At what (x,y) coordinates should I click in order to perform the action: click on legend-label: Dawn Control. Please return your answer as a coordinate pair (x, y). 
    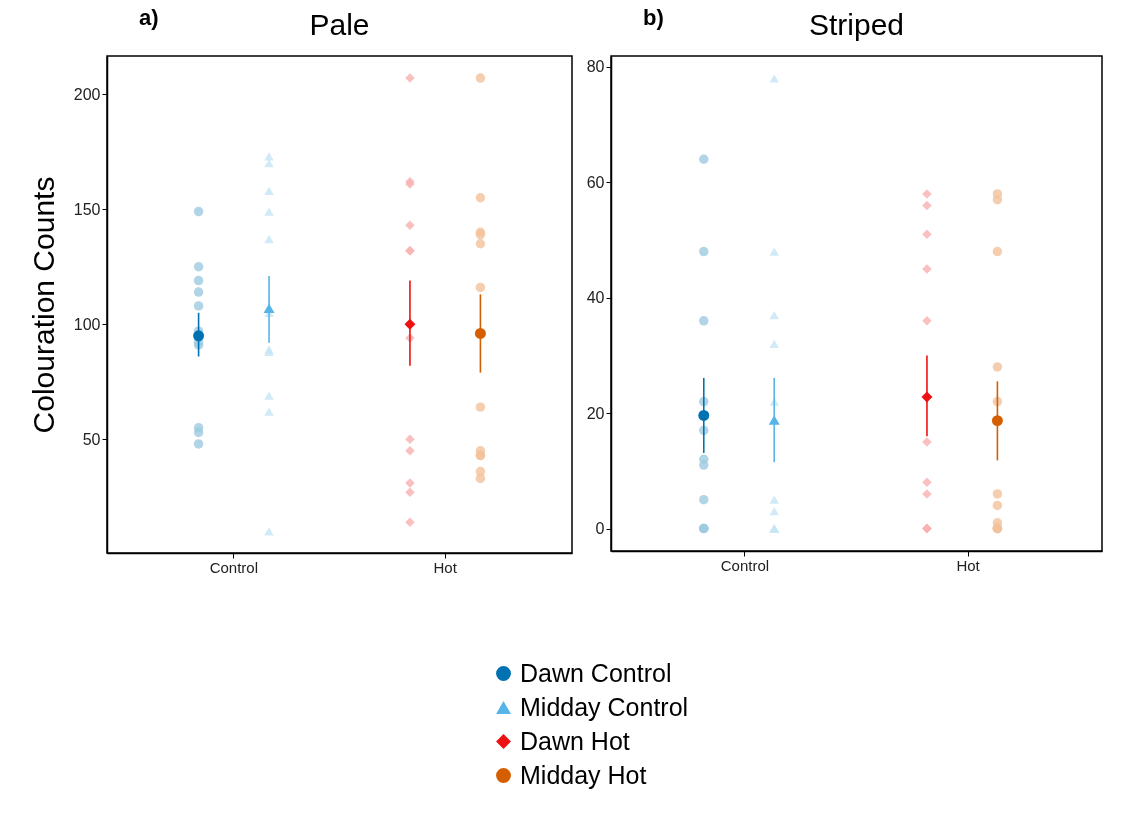
    Looking at the image, I should click on (596, 672).